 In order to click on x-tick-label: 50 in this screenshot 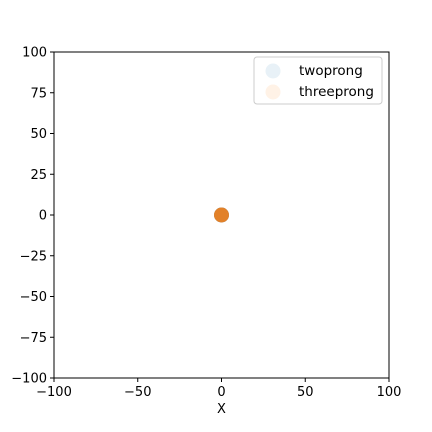, I will do `click(305, 392)`.